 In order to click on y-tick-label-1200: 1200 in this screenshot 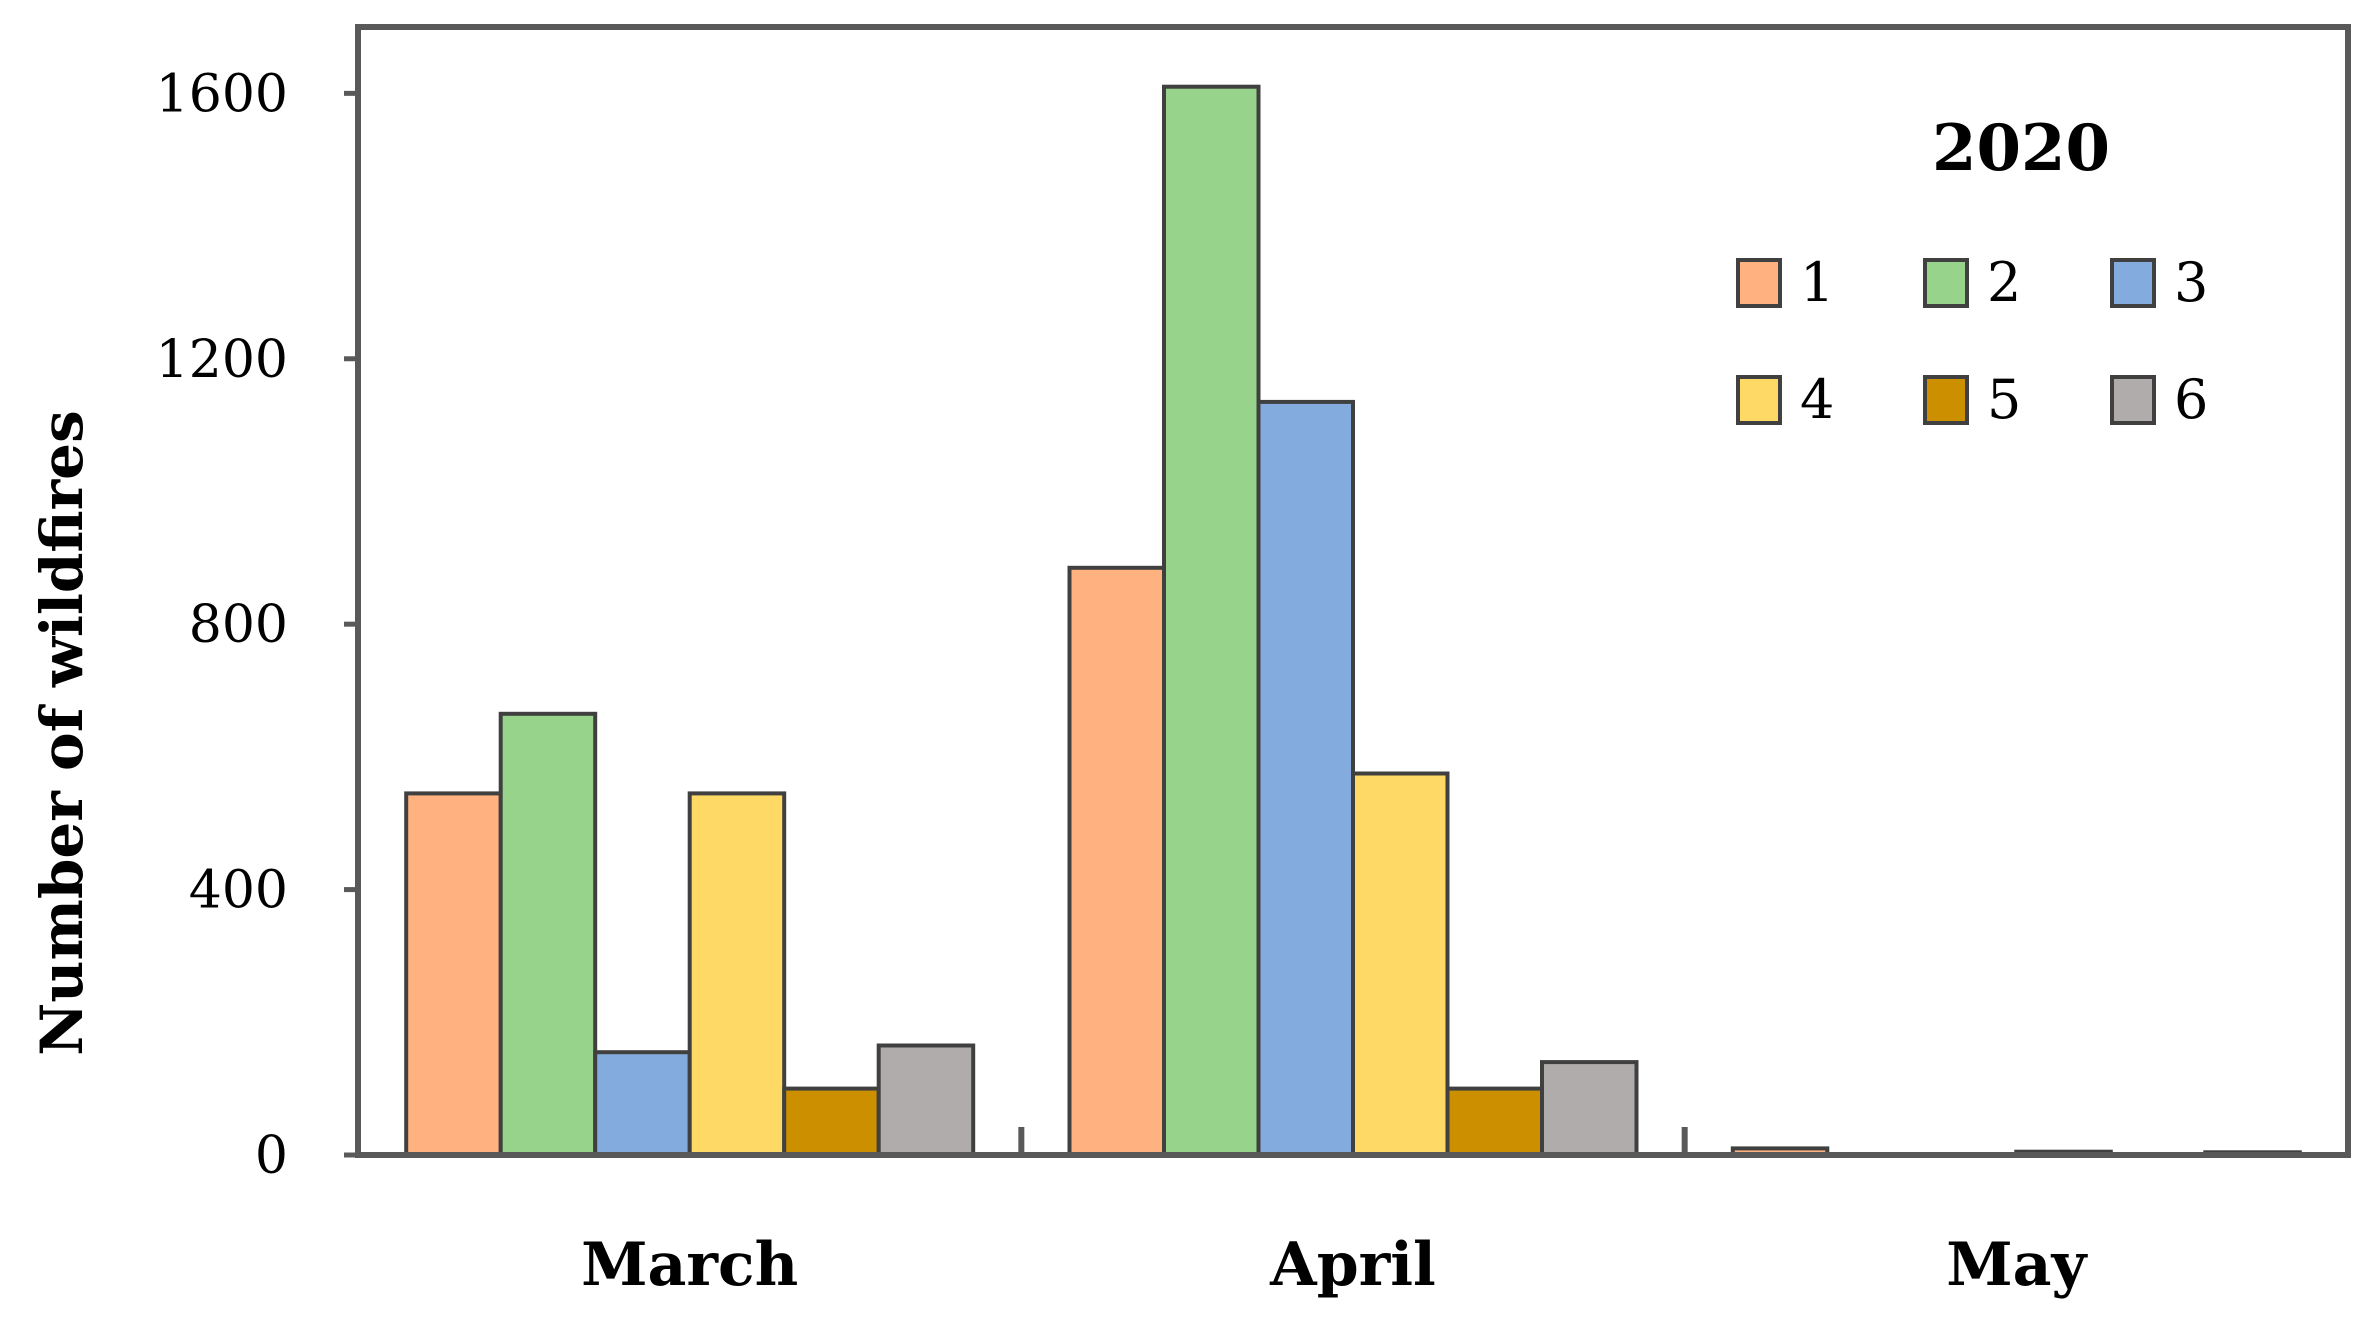, I will do `click(222, 360)`.